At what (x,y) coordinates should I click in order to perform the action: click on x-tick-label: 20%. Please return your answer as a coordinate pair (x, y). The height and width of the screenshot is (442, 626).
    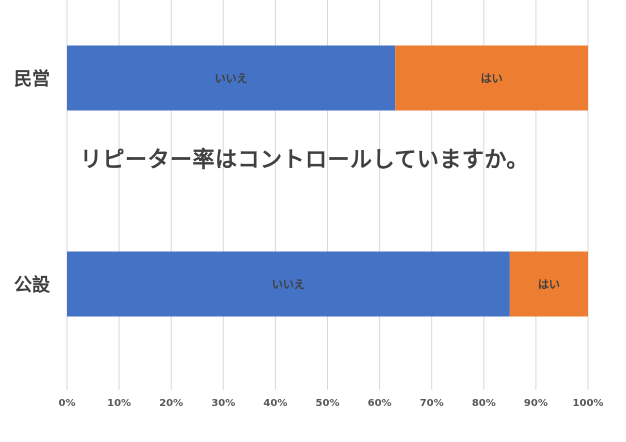
    Looking at the image, I should click on (171, 403).